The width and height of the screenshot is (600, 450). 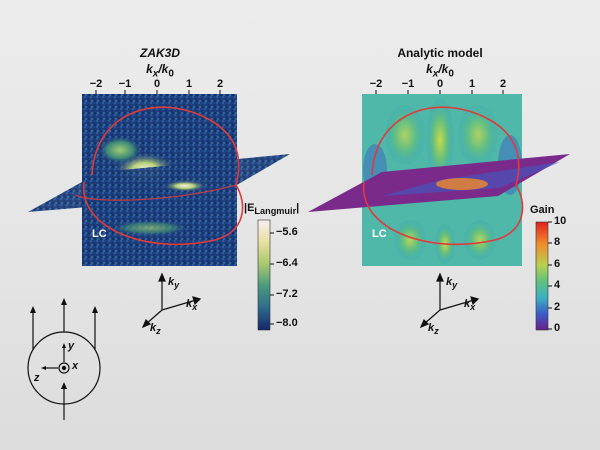 What do you see at coordinates (272, 209) in the screenshot?
I see `left-colorbar-label: |ELangmuir|` at bounding box center [272, 209].